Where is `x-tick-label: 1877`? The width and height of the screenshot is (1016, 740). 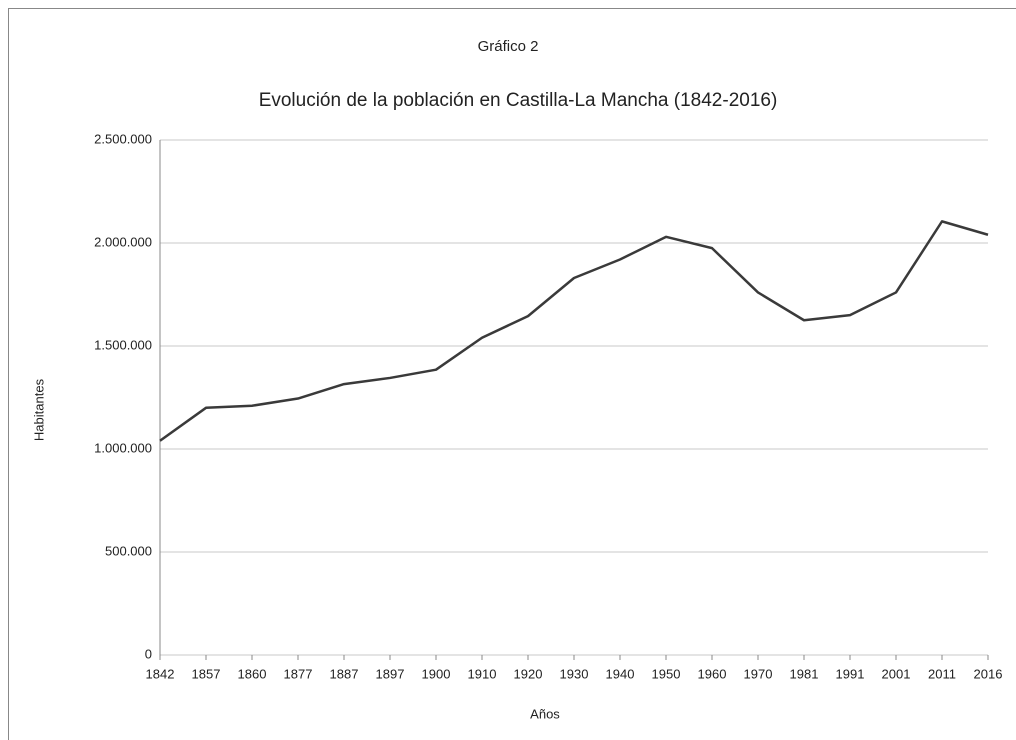
x-tick-label: 1877 is located at coordinates (298, 673).